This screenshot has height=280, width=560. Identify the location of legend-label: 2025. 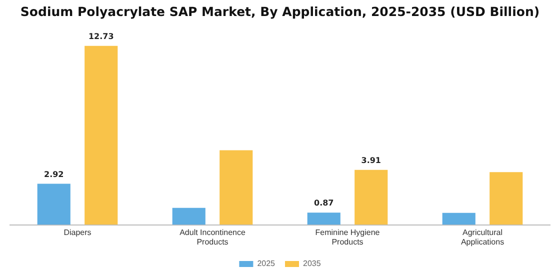
(266, 263).